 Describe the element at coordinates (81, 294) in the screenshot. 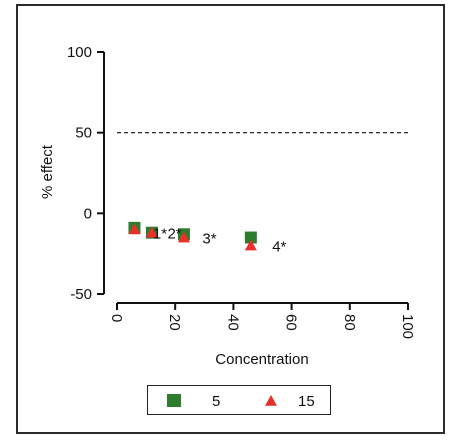

I see `y-tick-label: -50` at that location.